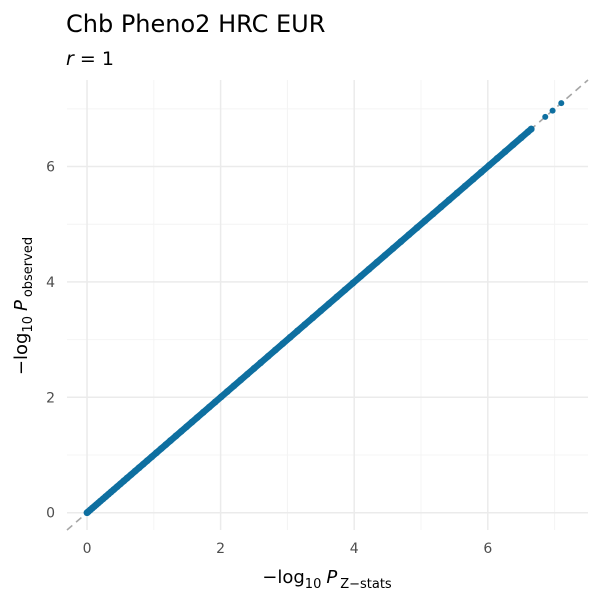 The image size is (600, 600). What do you see at coordinates (195, 24) in the screenshot?
I see `chart-title: Chb Pheno2 HRC EUR` at bounding box center [195, 24].